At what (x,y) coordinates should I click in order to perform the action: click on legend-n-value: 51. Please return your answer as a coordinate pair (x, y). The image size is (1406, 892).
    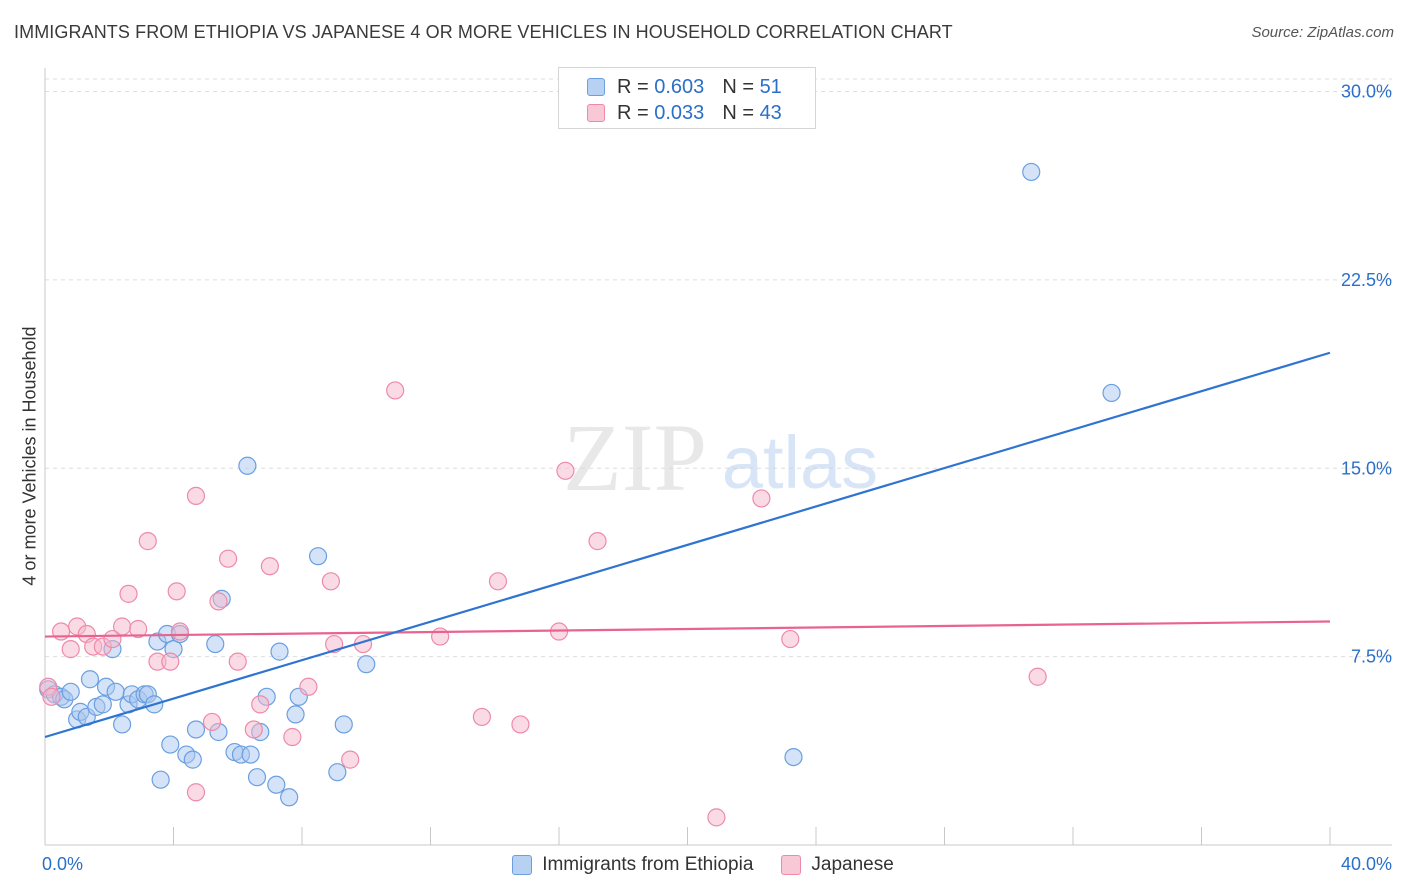
    Looking at the image, I should click on (770, 86).